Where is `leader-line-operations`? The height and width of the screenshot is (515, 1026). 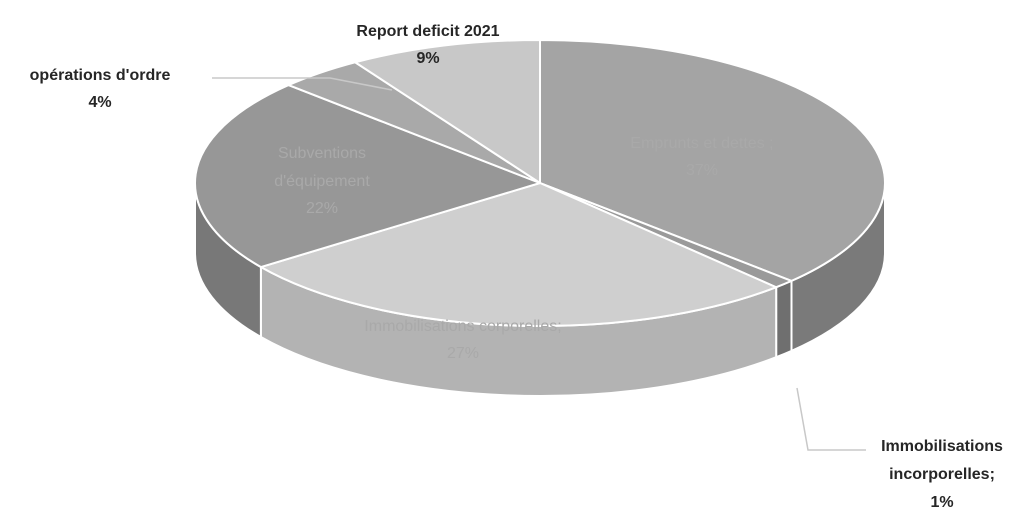 leader-line-operations is located at coordinates (302, 84).